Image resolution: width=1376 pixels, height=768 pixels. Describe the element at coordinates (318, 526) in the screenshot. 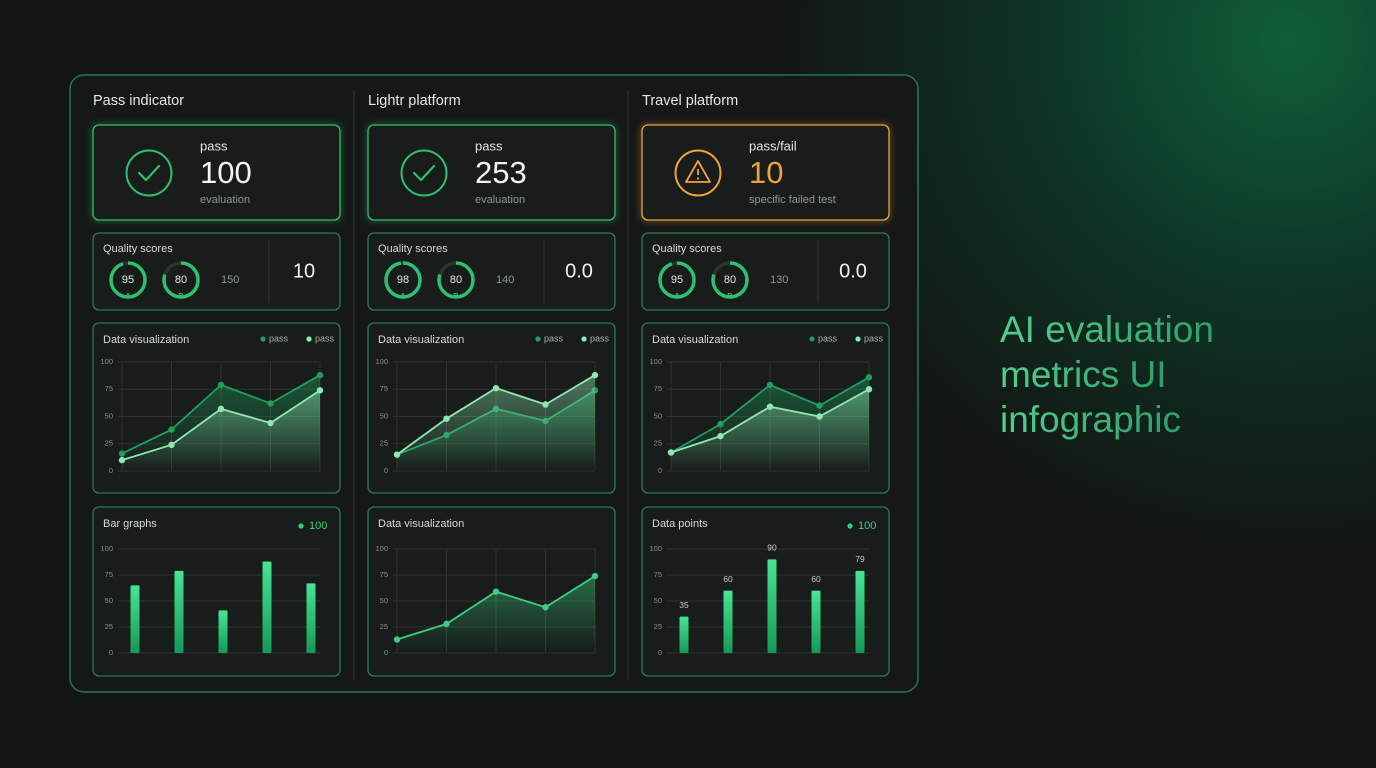

I see `legend-label: 100` at that location.